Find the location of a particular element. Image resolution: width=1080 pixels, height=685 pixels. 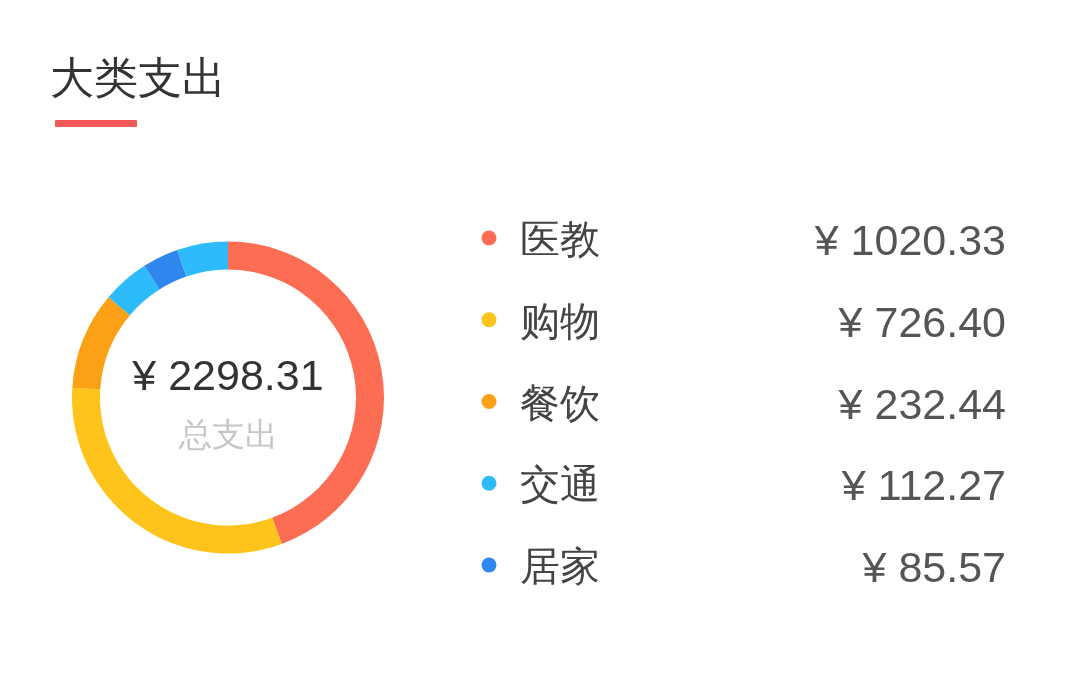

legend-label: 医教 is located at coordinates (560, 239).